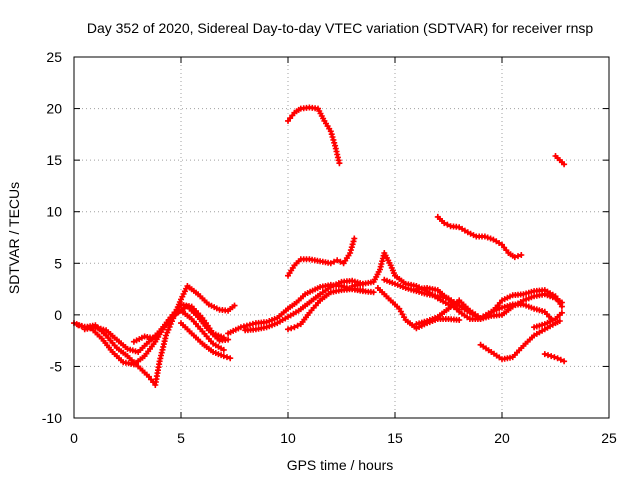 The image size is (640, 480). Describe the element at coordinates (395, 438) in the screenshot. I see `x-tick-label: 15` at that location.